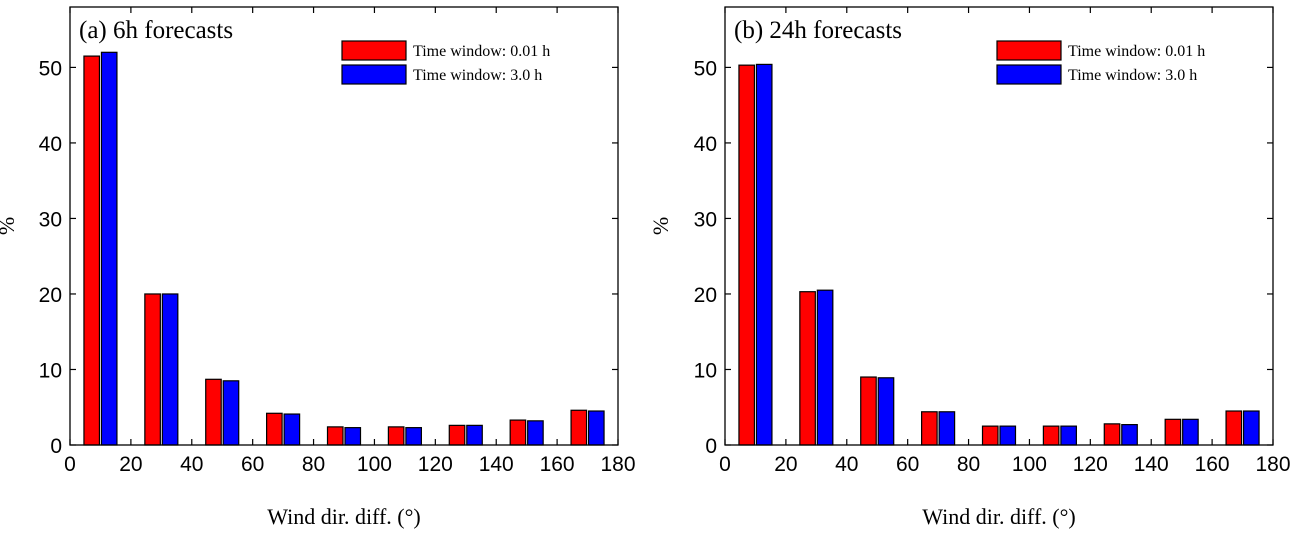 This screenshot has width=1302, height=535. What do you see at coordinates (818, 30) in the screenshot?
I see `chart-title: (b) 24h forecasts` at bounding box center [818, 30].